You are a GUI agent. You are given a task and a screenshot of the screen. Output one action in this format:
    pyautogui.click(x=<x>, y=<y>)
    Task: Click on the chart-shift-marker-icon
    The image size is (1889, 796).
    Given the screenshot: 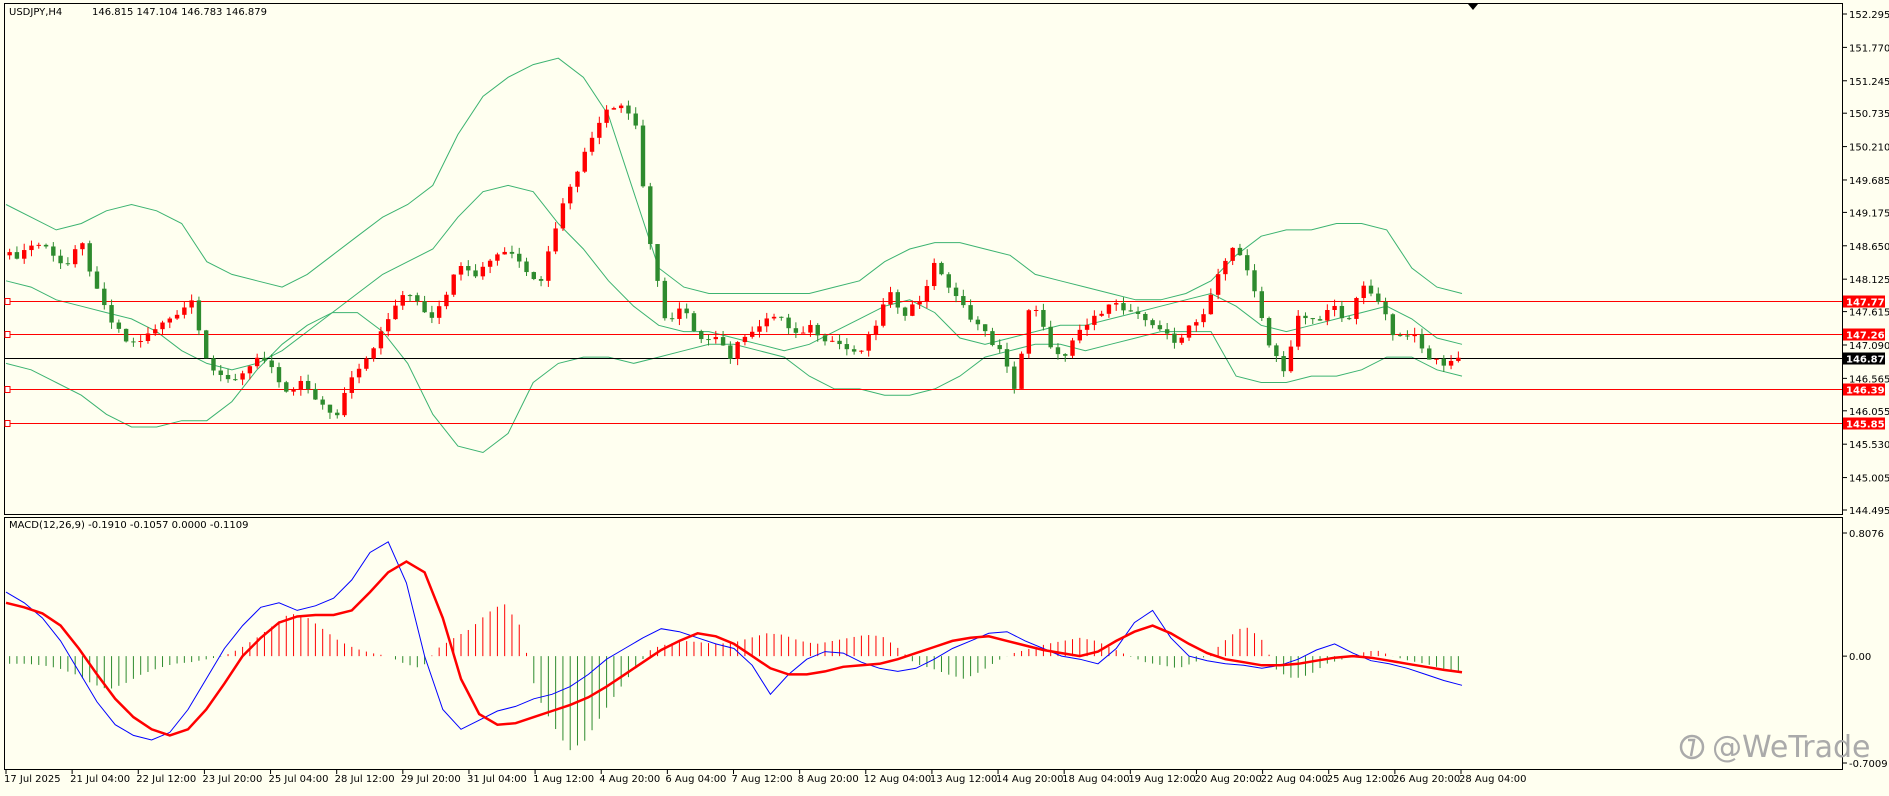 What is the action you would take?
    pyautogui.click(x=1473, y=7)
    